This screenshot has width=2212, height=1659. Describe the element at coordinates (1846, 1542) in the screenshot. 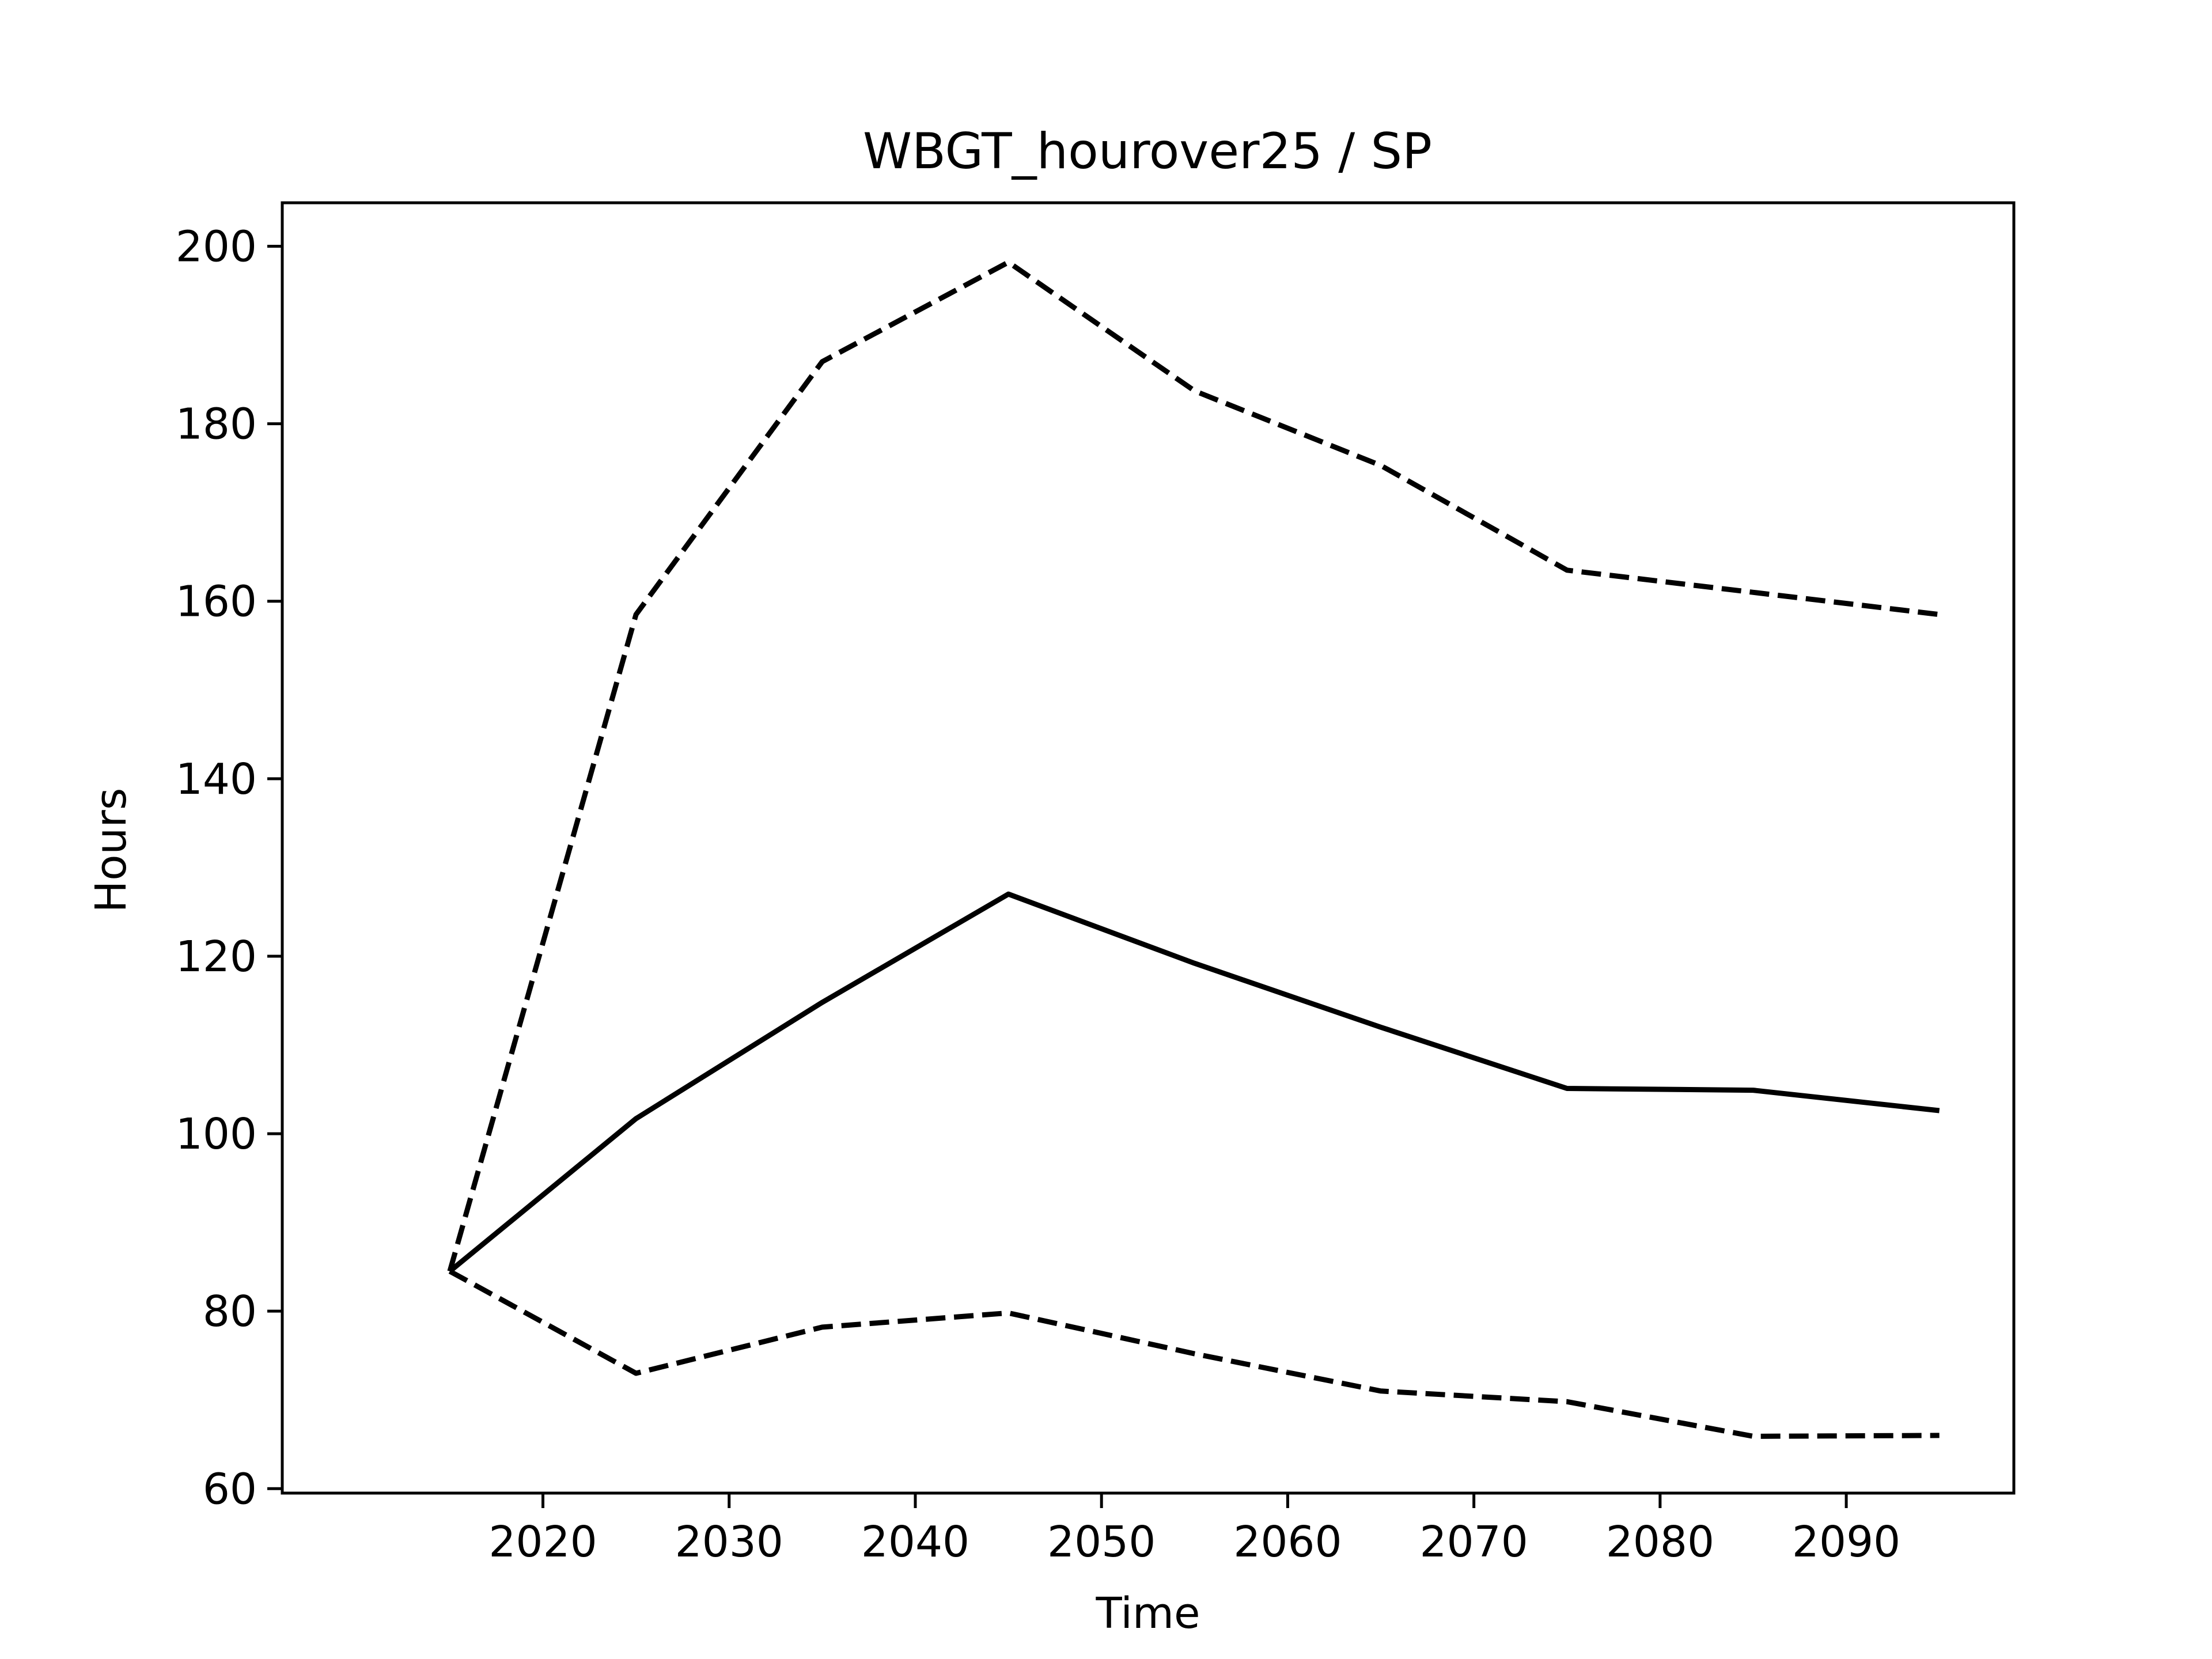

I see `x-tick-label: 2090` at that location.